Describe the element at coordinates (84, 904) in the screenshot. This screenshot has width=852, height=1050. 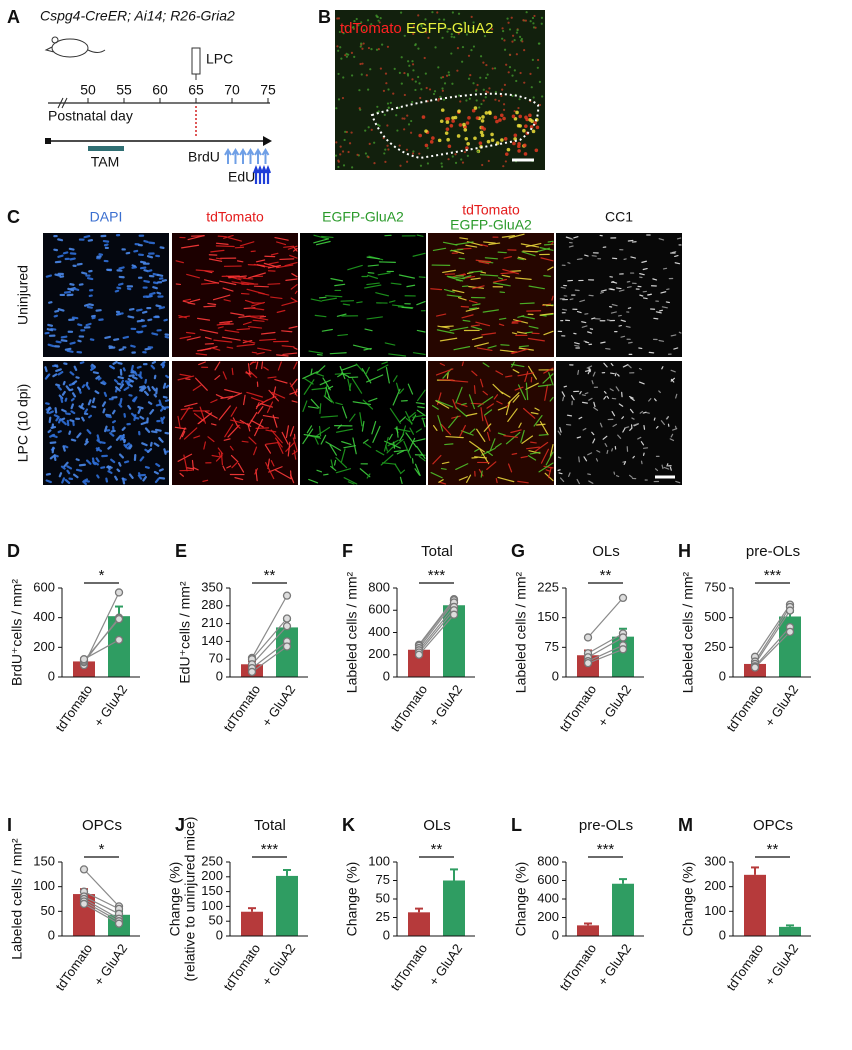
I see `data-point` at that location.